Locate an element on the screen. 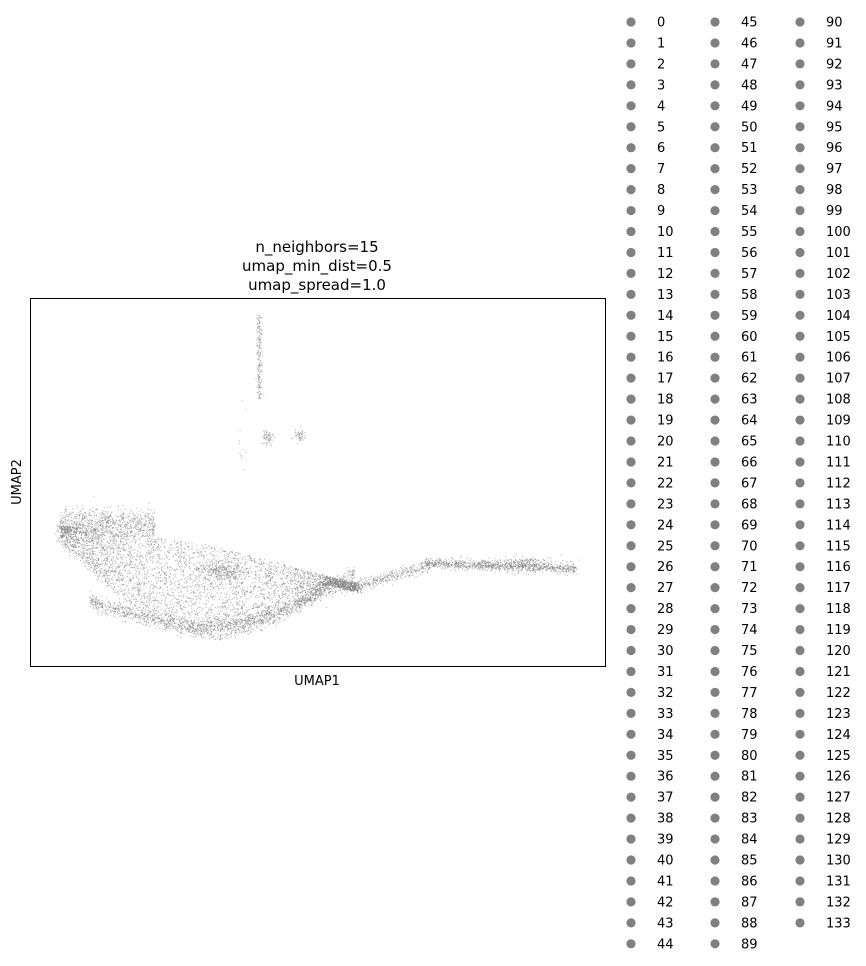  title-line-2: umap_min_dist=0.5 is located at coordinates (317, 266).